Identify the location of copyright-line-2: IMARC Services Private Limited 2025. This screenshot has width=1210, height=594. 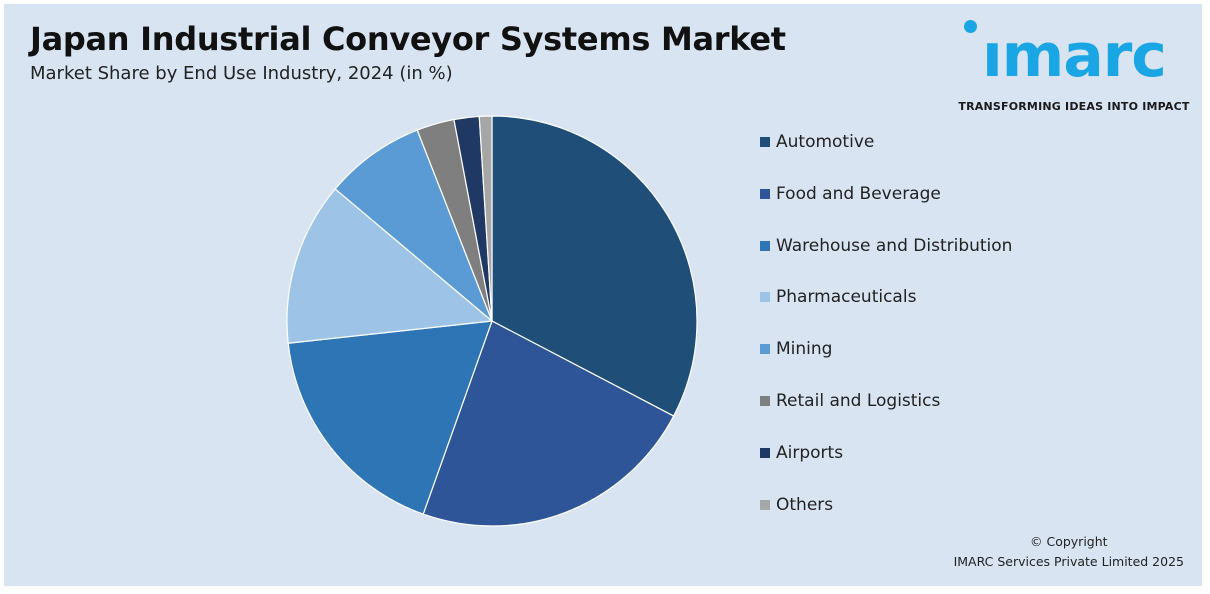
(1068, 561).